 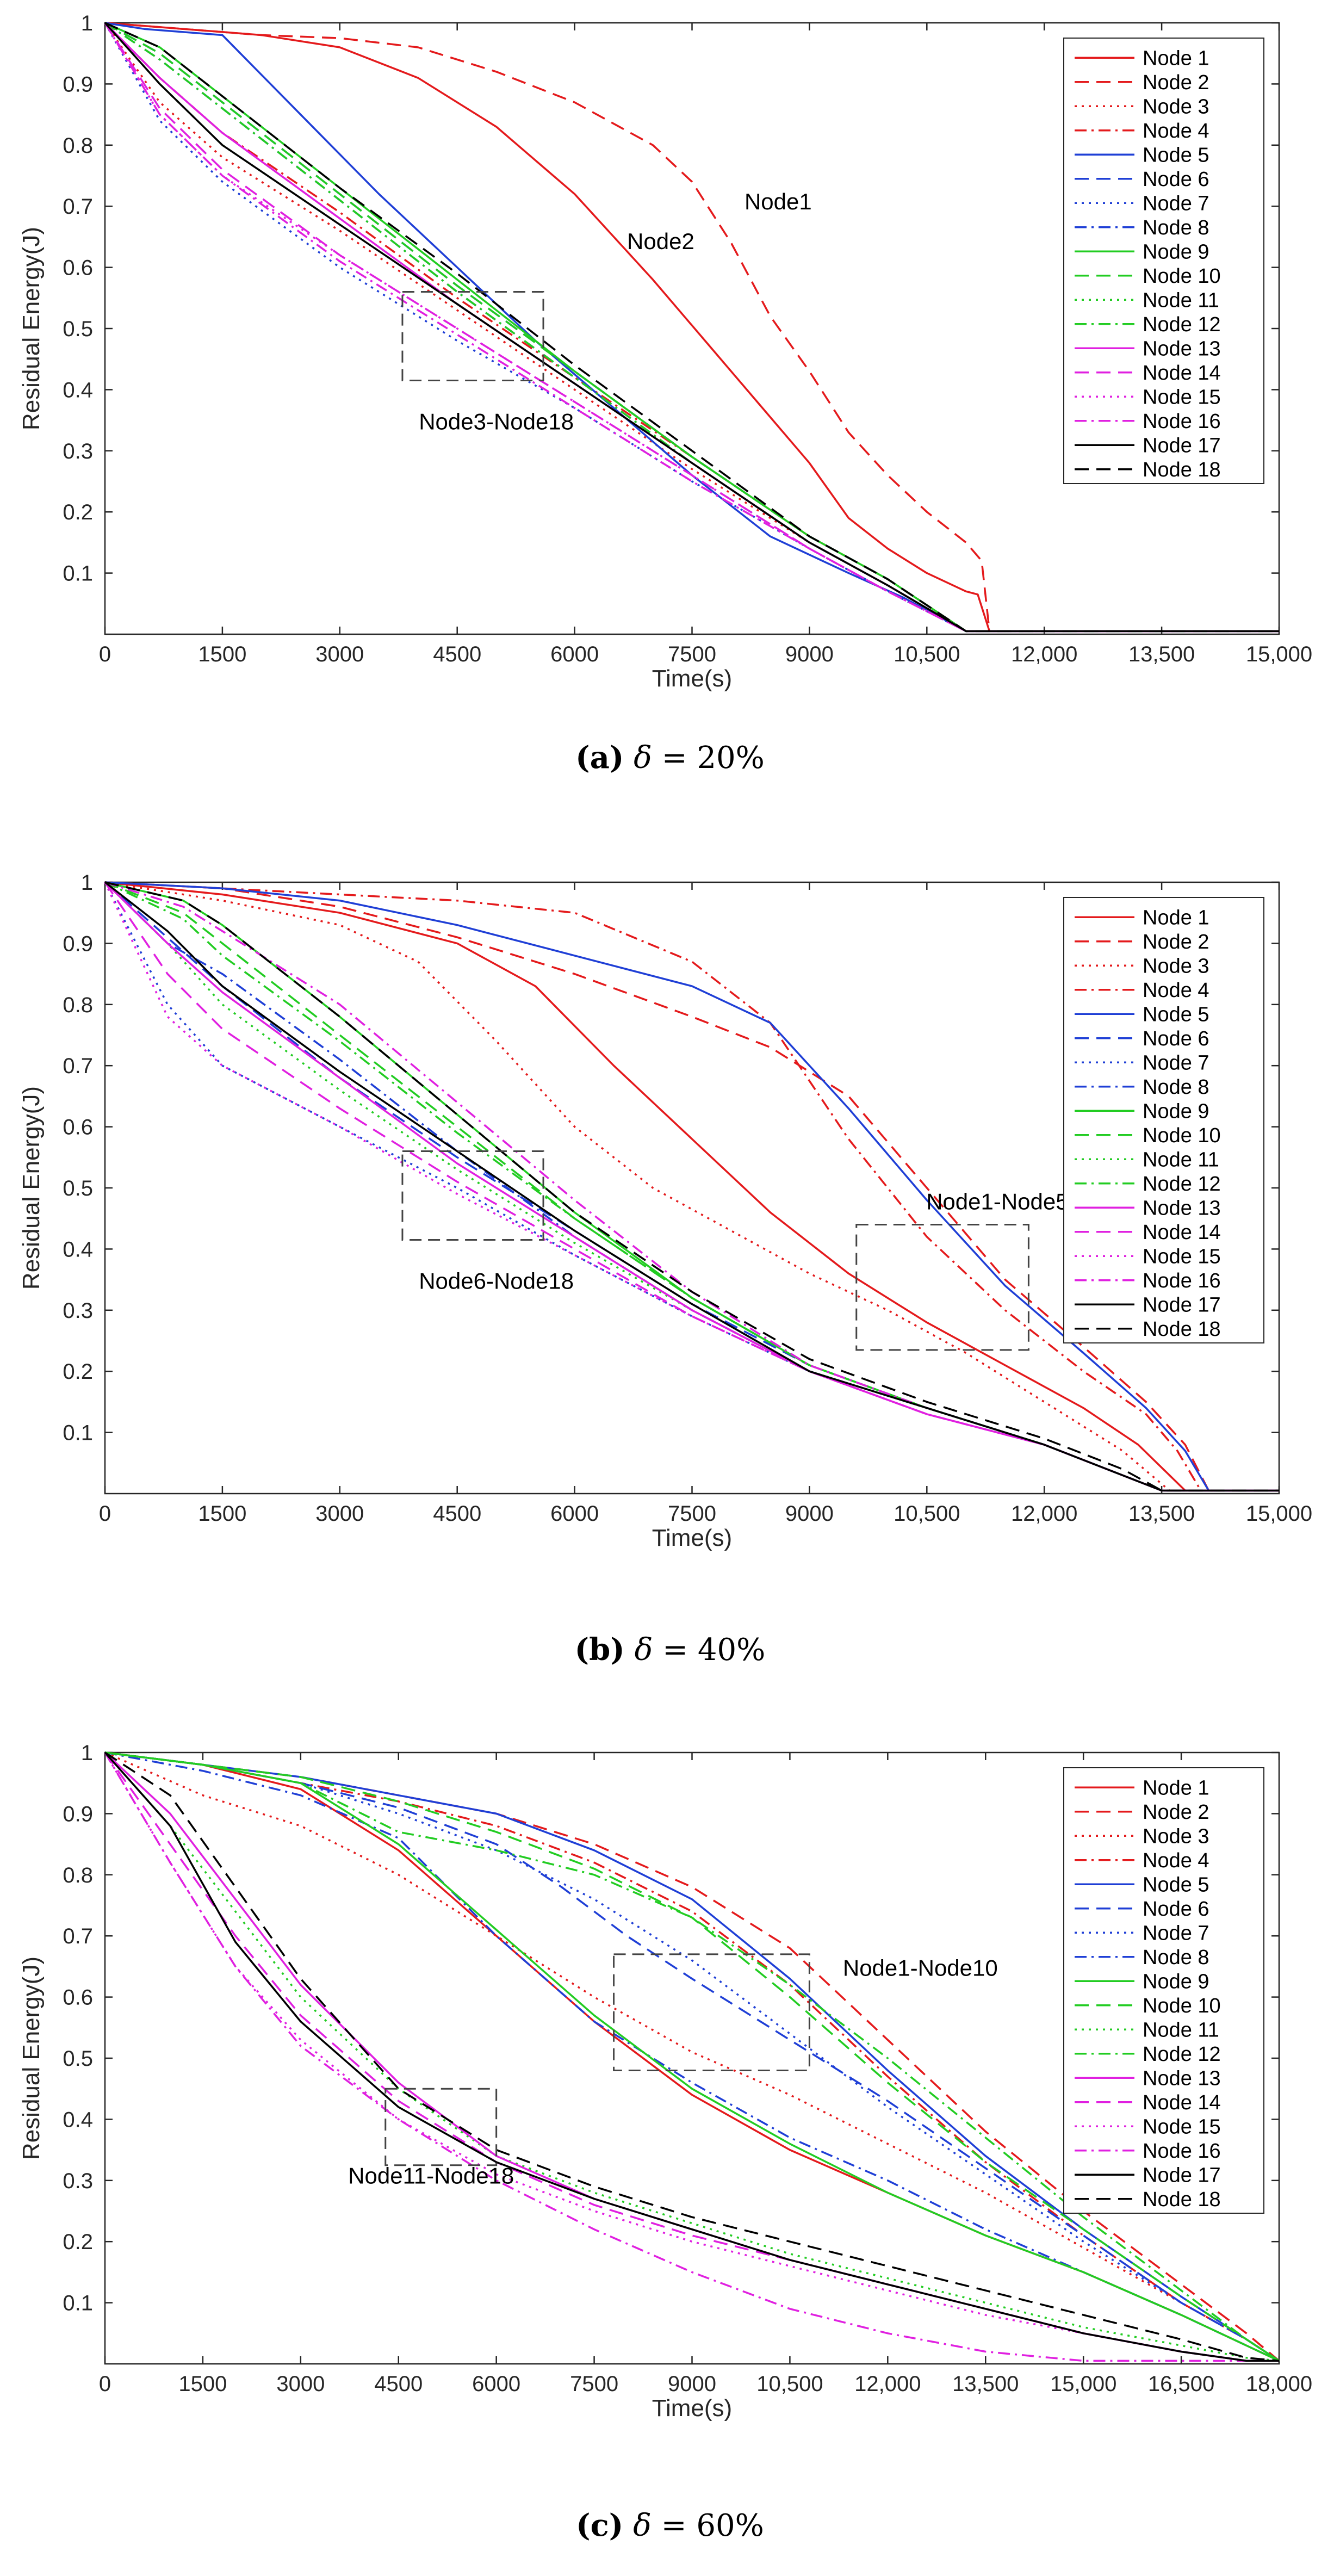 What do you see at coordinates (1176, 155) in the screenshot?
I see `legend-entry: Node 5` at bounding box center [1176, 155].